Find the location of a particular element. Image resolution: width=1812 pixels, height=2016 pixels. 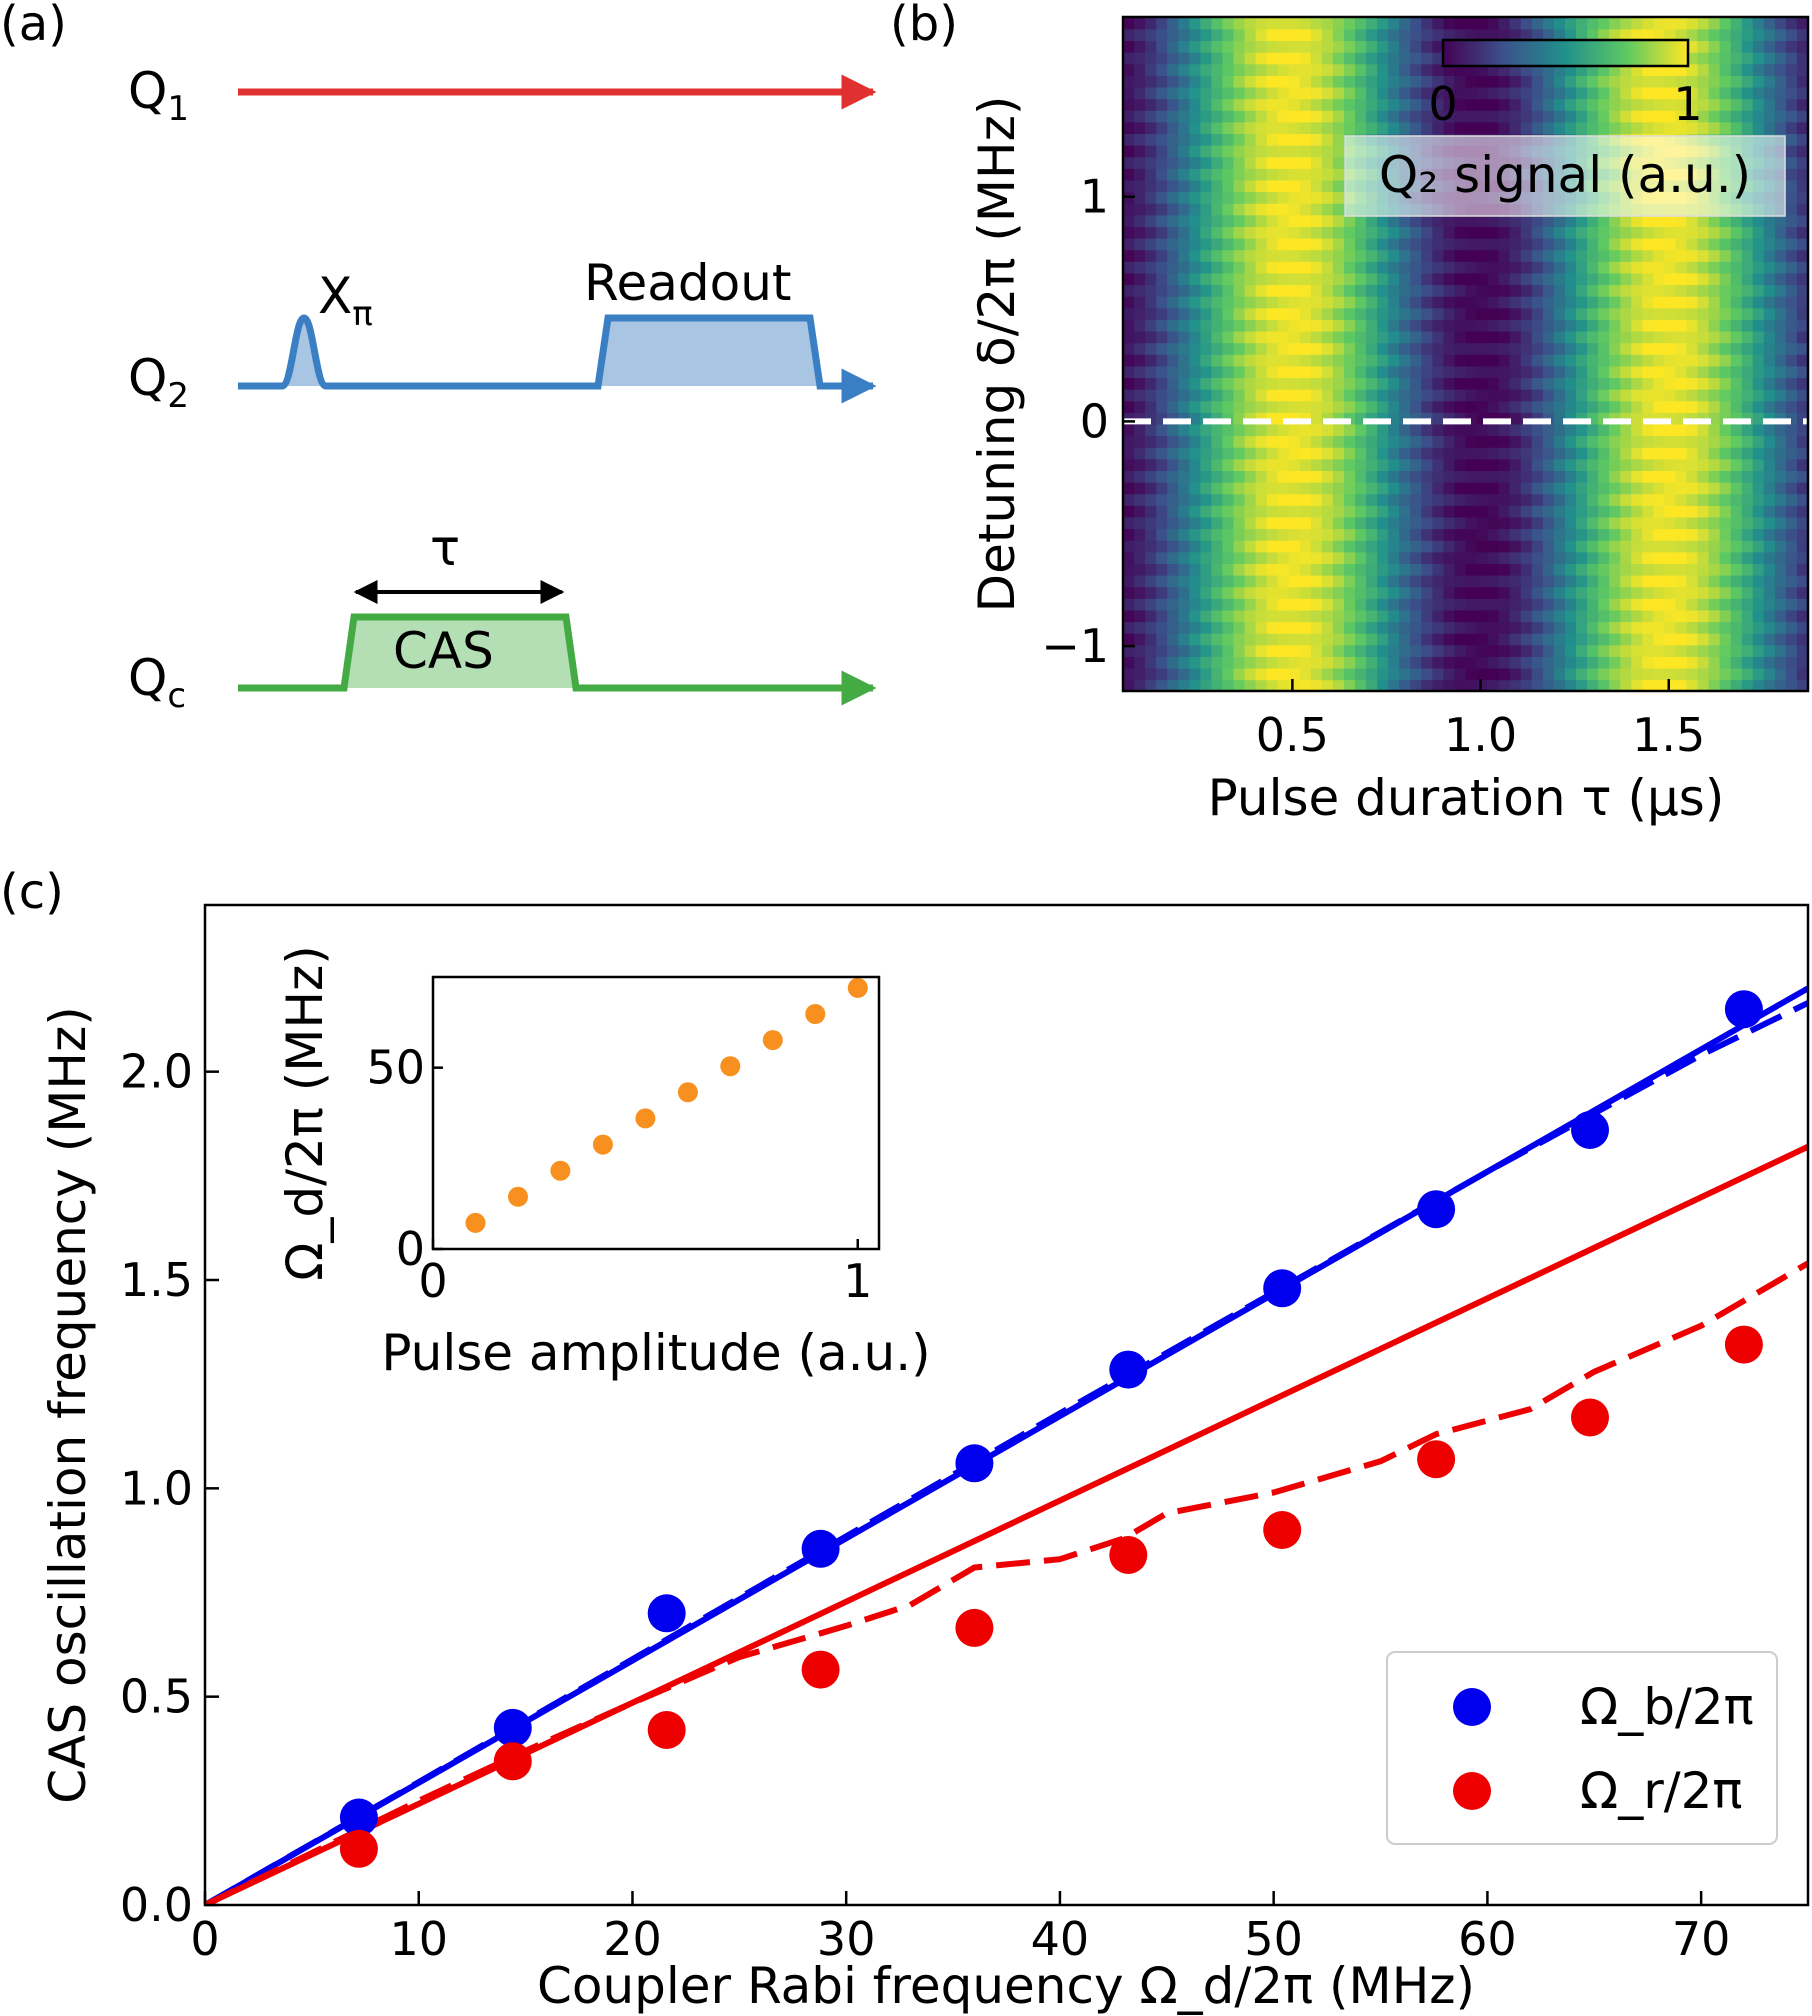

main-ytick-label: 1.0 is located at coordinates (156, 1488).